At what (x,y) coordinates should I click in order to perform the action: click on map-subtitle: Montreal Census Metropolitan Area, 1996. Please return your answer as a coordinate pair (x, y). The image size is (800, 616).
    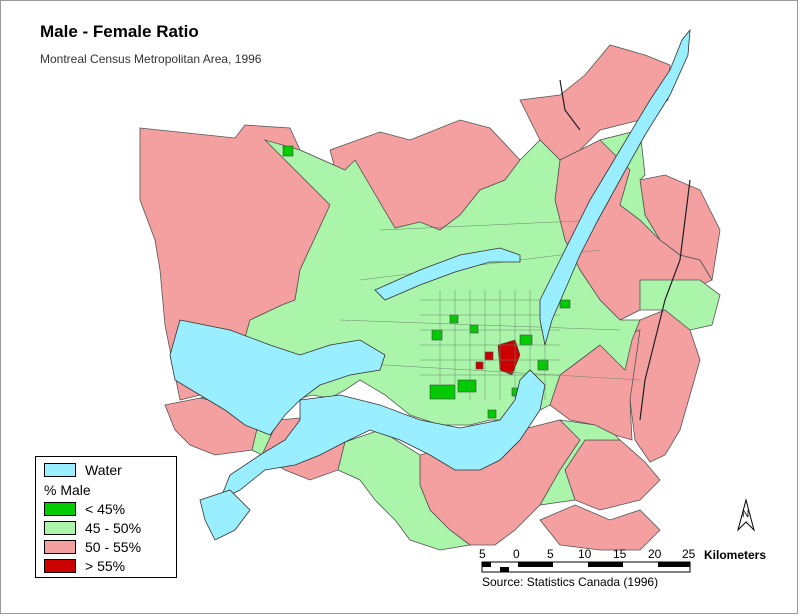
    Looking at the image, I should click on (151, 59).